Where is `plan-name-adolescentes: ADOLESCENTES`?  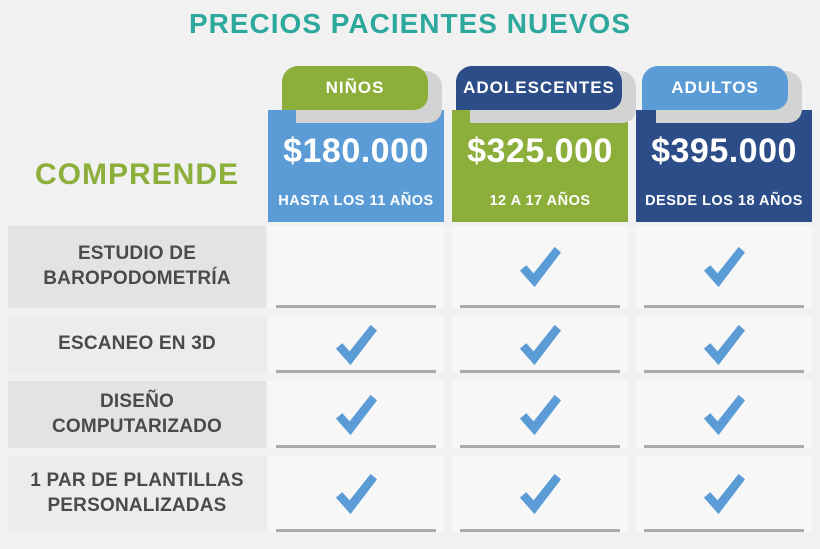 plan-name-adolescentes: ADOLESCENTES is located at coordinates (539, 87).